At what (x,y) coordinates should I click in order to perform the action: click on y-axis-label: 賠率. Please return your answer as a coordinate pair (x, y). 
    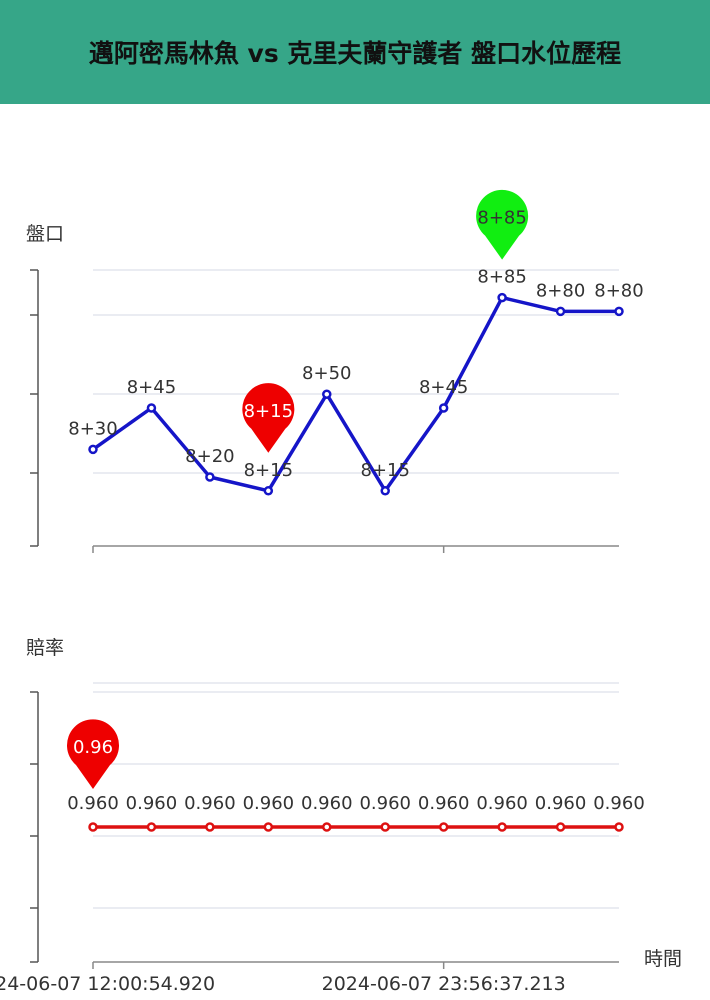
    Looking at the image, I should click on (45, 648).